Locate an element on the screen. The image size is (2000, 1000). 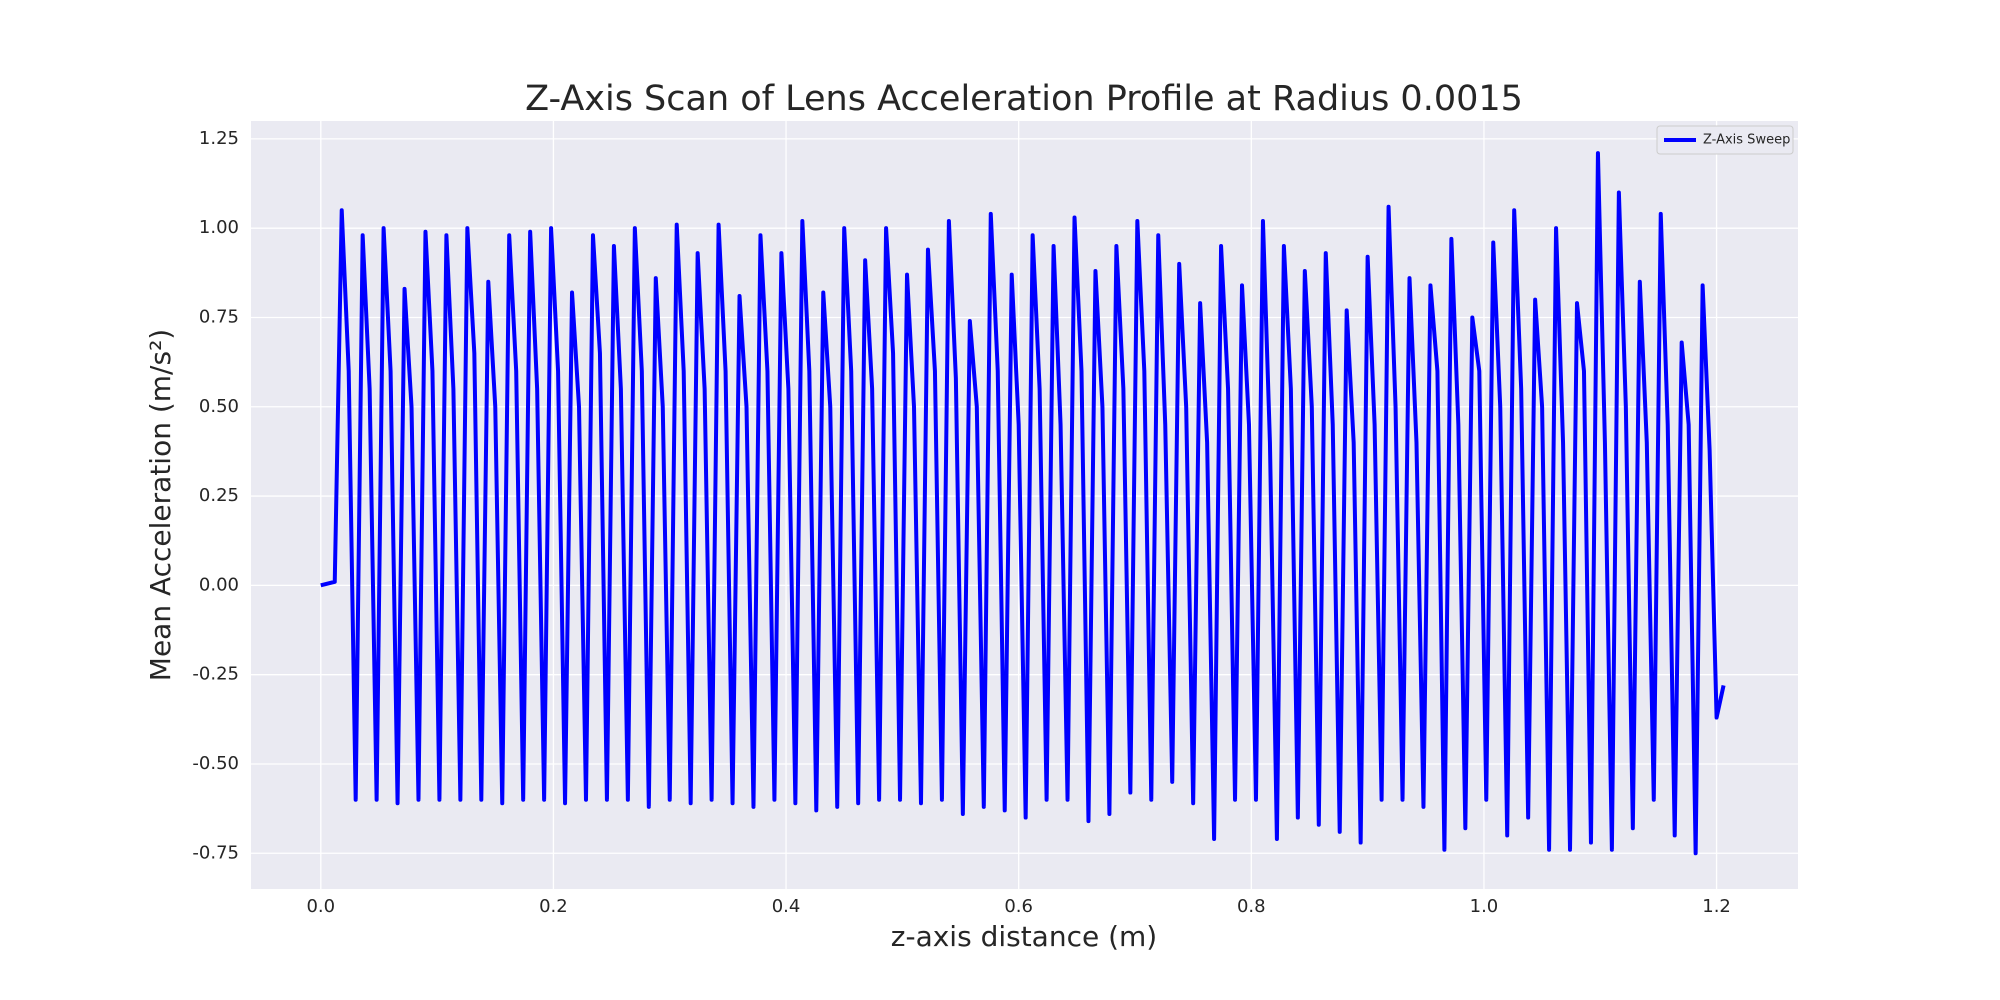
y-tick-label: 1.00 is located at coordinates (219, 227).